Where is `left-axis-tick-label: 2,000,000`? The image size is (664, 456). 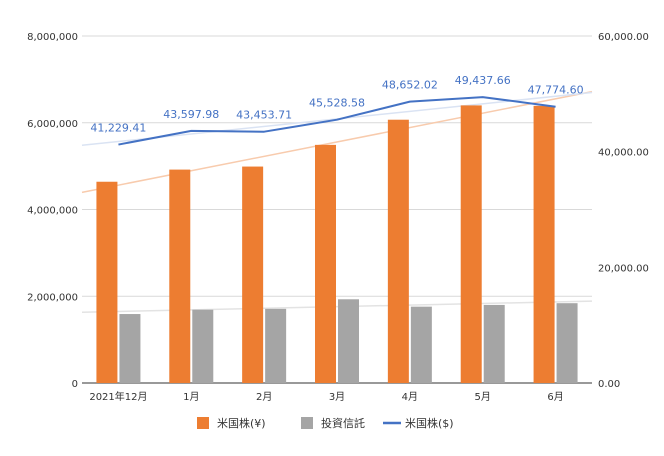 left-axis-tick-label: 2,000,000 is located at coordinates (52, 297).